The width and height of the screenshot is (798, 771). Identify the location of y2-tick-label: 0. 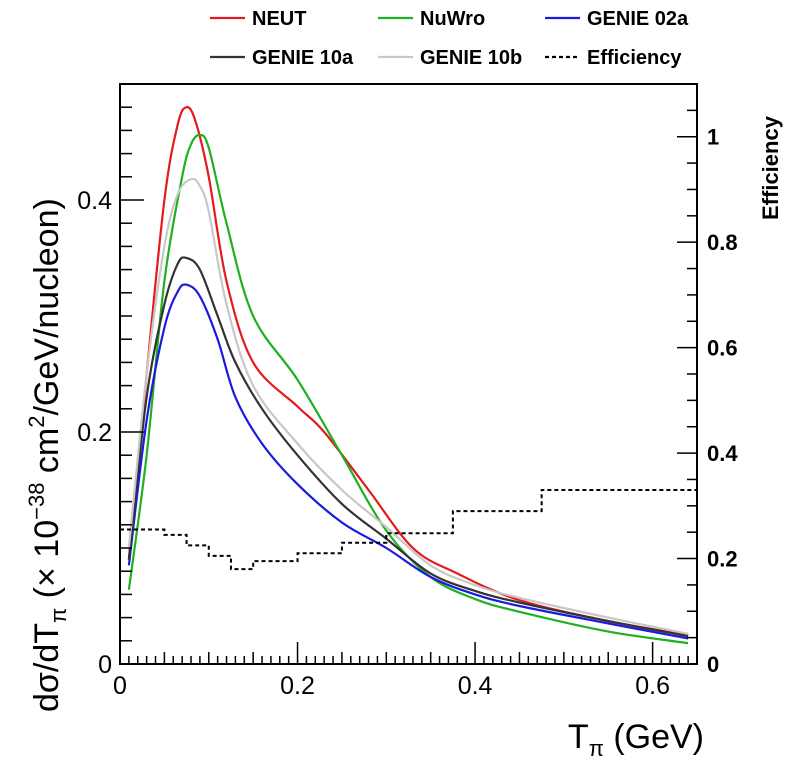
(713, 664).